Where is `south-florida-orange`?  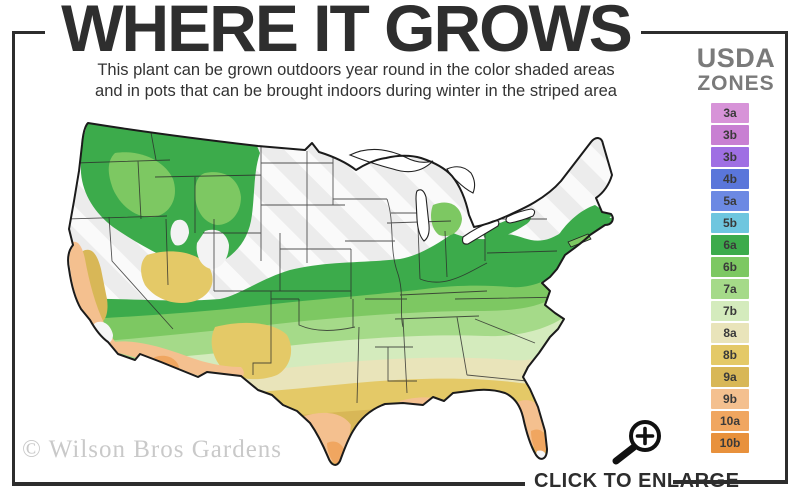
south-florida-orange is located at coordinates (539, 442).